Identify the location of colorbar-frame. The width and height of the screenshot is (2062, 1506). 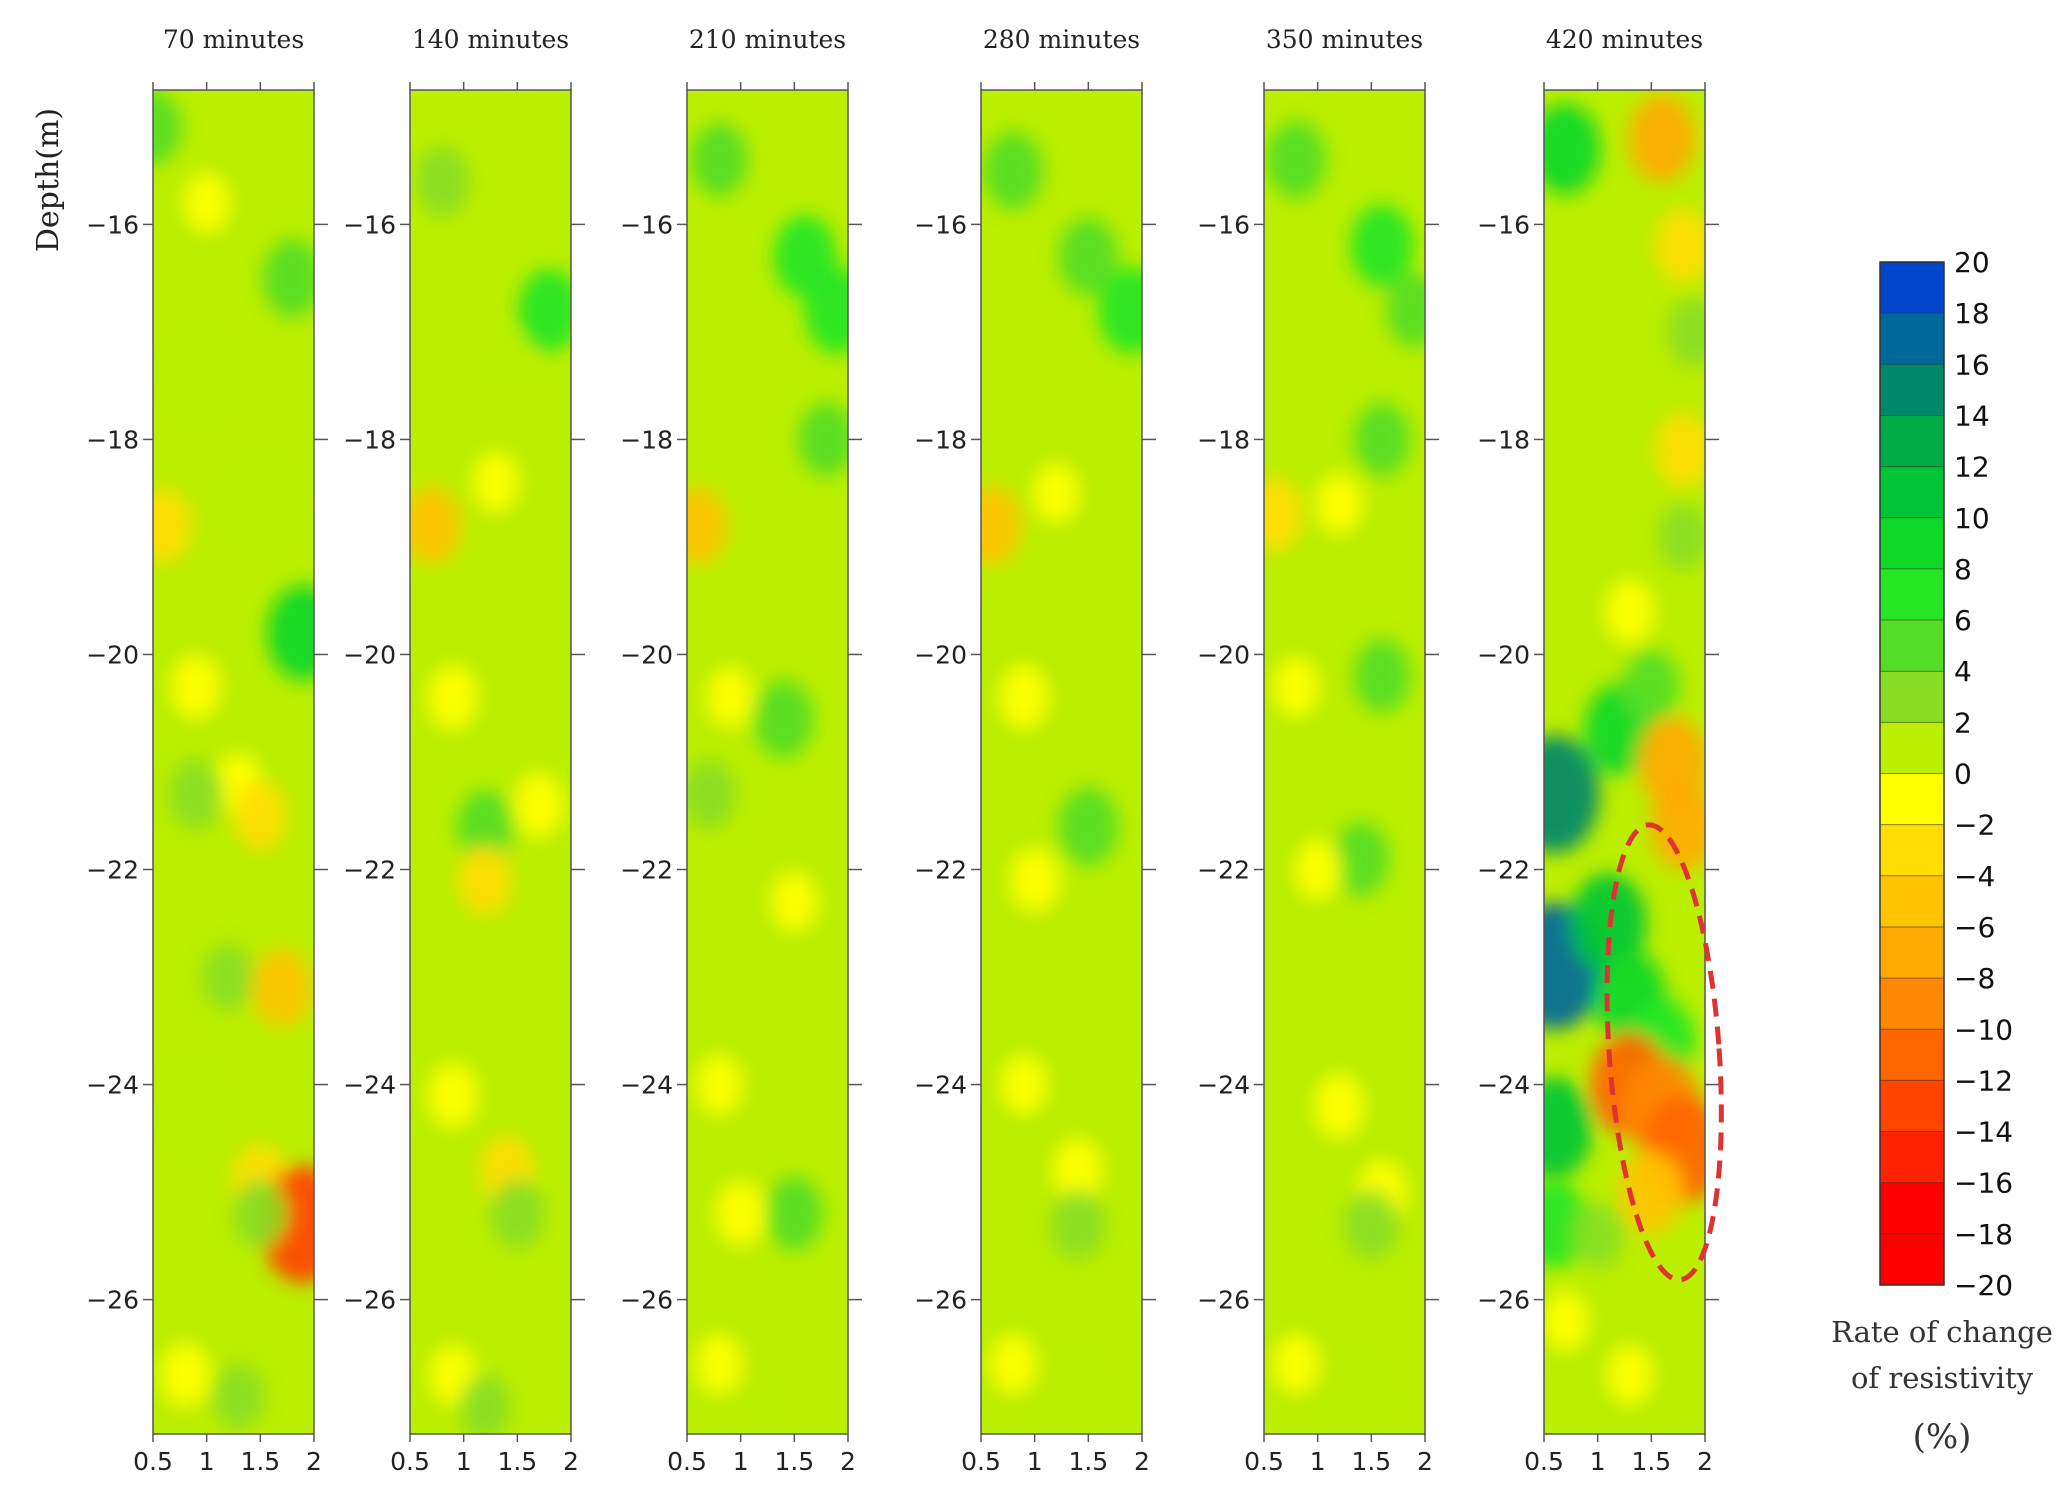
(1912, 773).